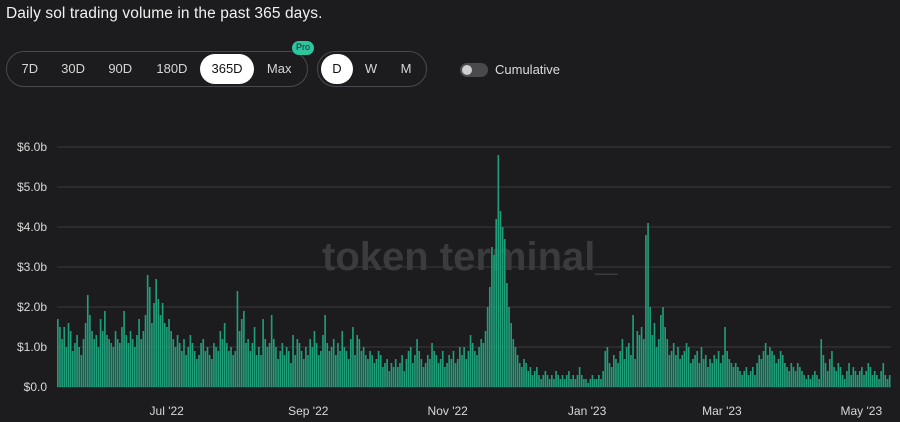 This screenshot has height=422, width=900. What do you see at coordinates (470, 257) in the screenshot?
I see `watermark: token terminal_` at bounding box center [470, 257].